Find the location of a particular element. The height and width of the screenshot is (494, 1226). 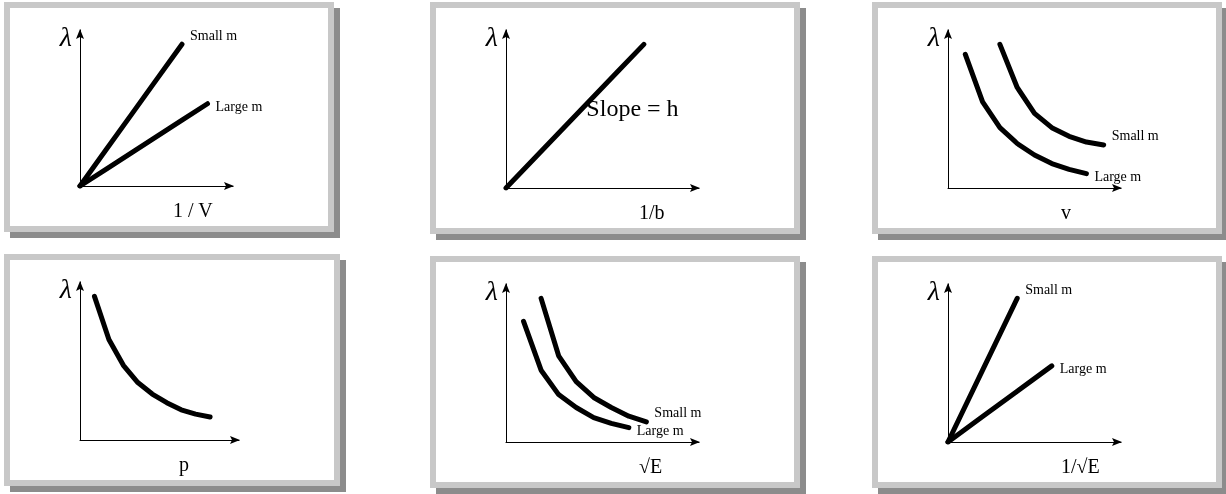

x-axis-title: p is located at coordinates (184, 464).